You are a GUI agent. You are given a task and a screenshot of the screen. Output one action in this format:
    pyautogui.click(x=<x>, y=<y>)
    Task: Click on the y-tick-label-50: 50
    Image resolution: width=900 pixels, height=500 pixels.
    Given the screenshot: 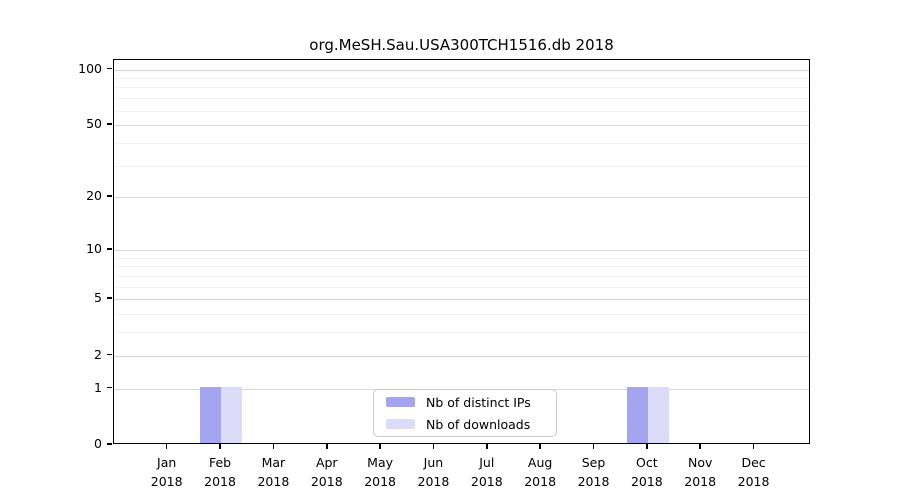 What is the action you would take?
    pyautogui.click(x=94, y=124)
    